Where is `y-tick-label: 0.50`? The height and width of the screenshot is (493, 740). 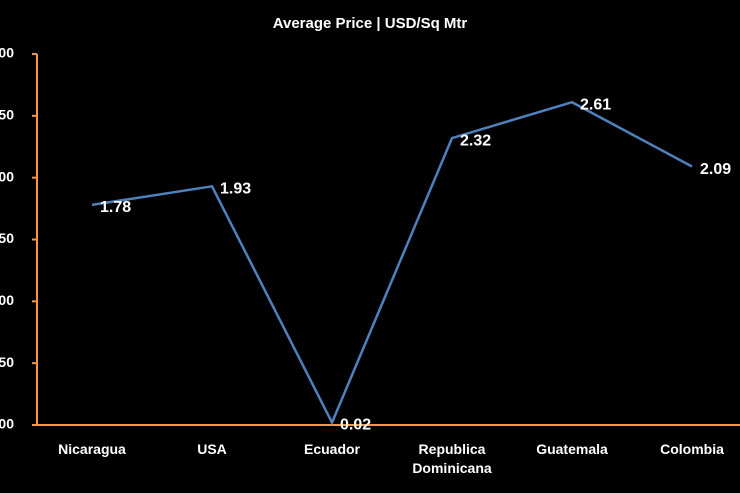
y-tick-label: 0.50 is located at coordinates (7, 362).